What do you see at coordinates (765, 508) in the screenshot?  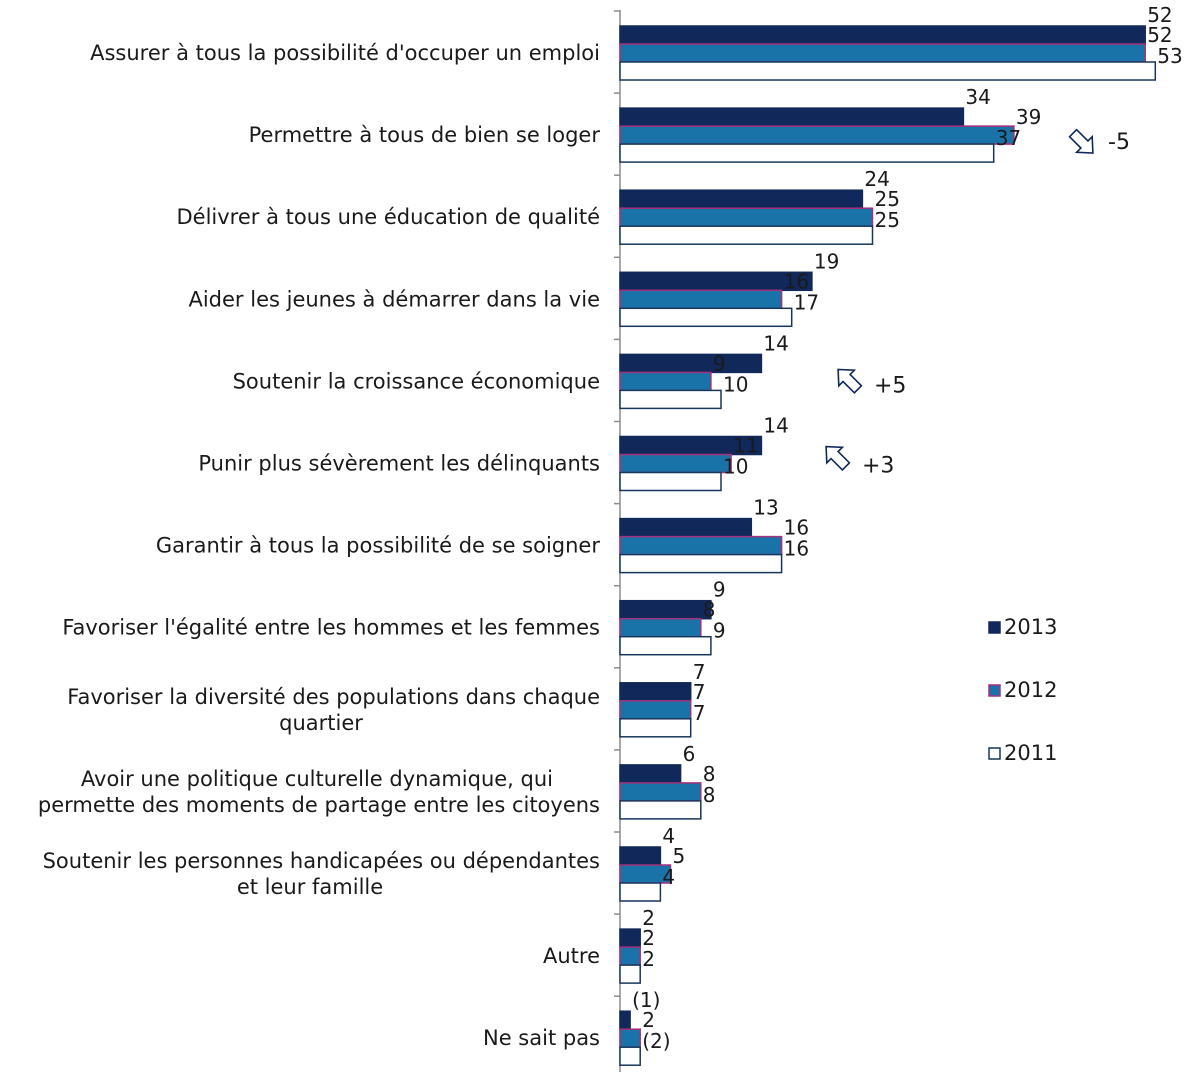 I see `data-label-2013: 13` at bounding box center [765, 508].